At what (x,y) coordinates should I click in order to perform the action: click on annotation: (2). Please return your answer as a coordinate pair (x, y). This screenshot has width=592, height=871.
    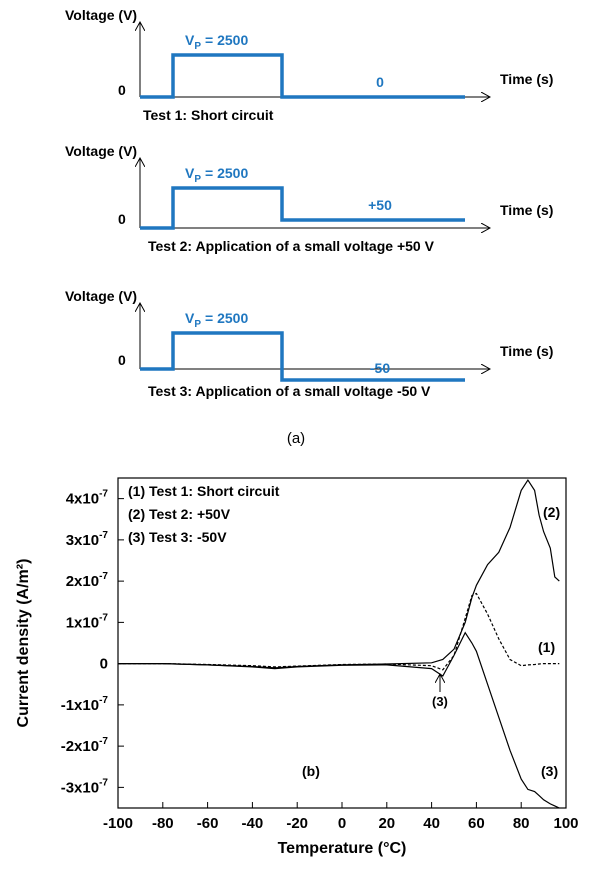
    Looking at the image, I should click on (551, 512).